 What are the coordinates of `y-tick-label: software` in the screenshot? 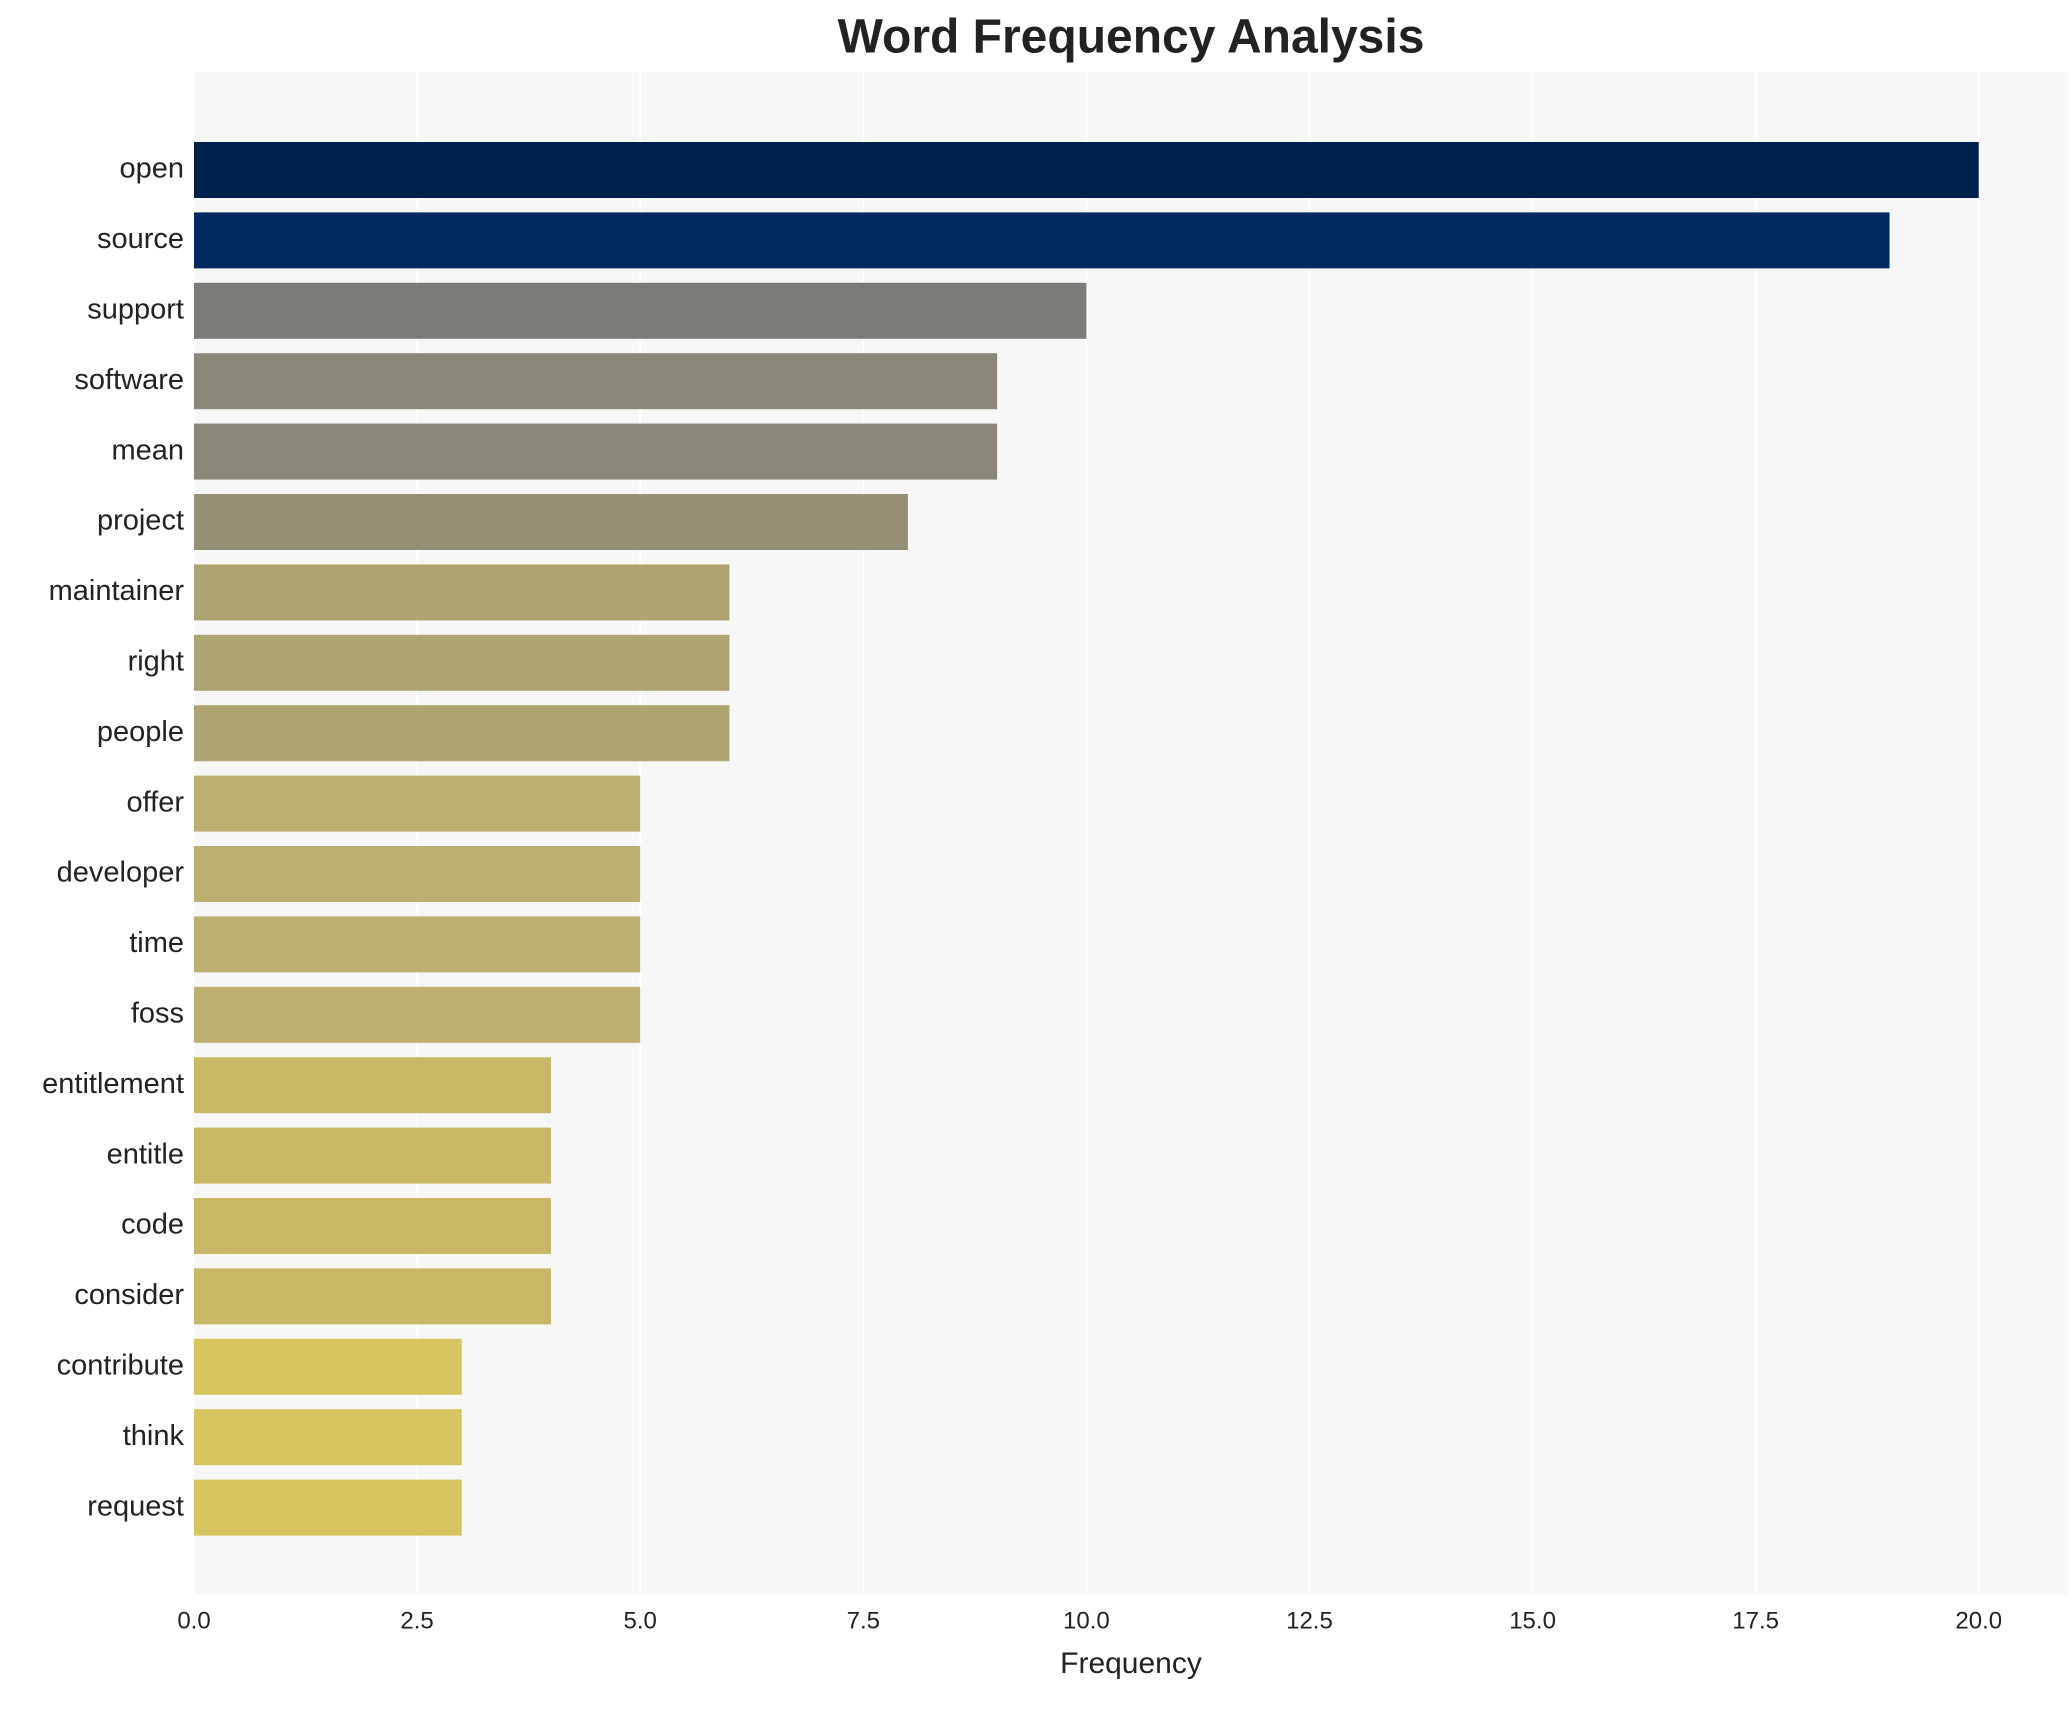 It's located at (129, 380).